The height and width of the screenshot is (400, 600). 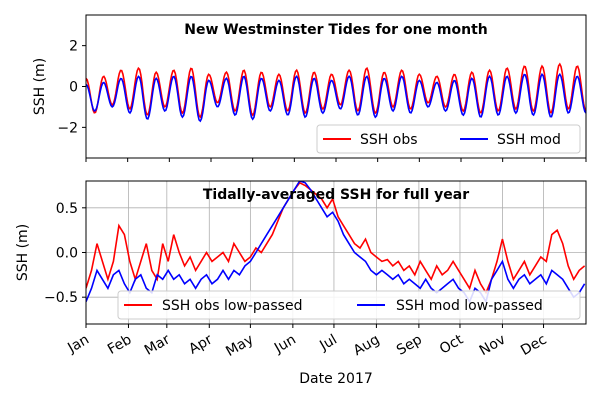 What do you see at coordinates (529, 140) in the screenshot?
I see `legend-label-ssh-mod: SSH mod` at bounding box center [529, 140].